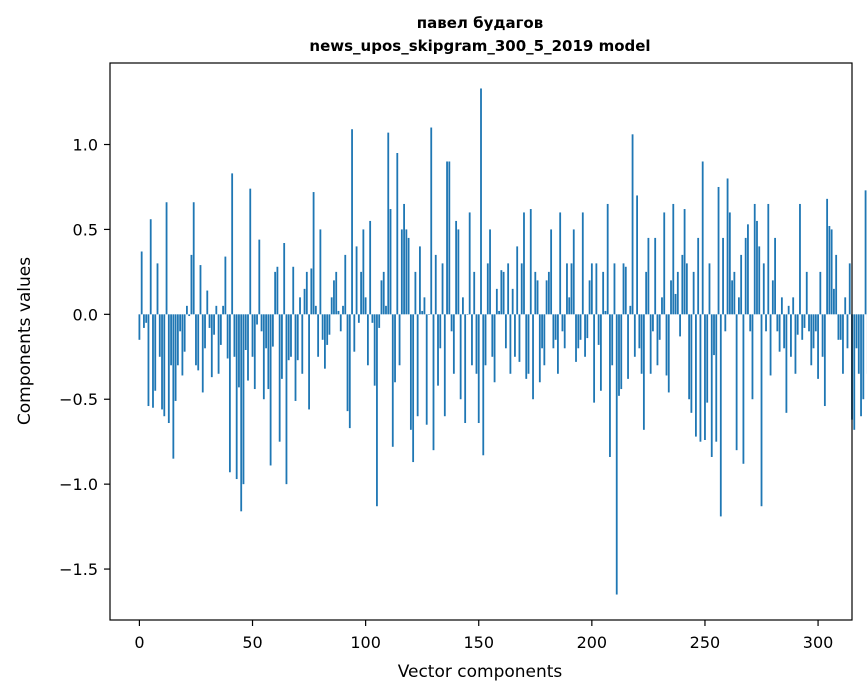  Describe the element at coordinates (25, 341) in the screenshot. I see `y-axis-label: Components values` at that location.